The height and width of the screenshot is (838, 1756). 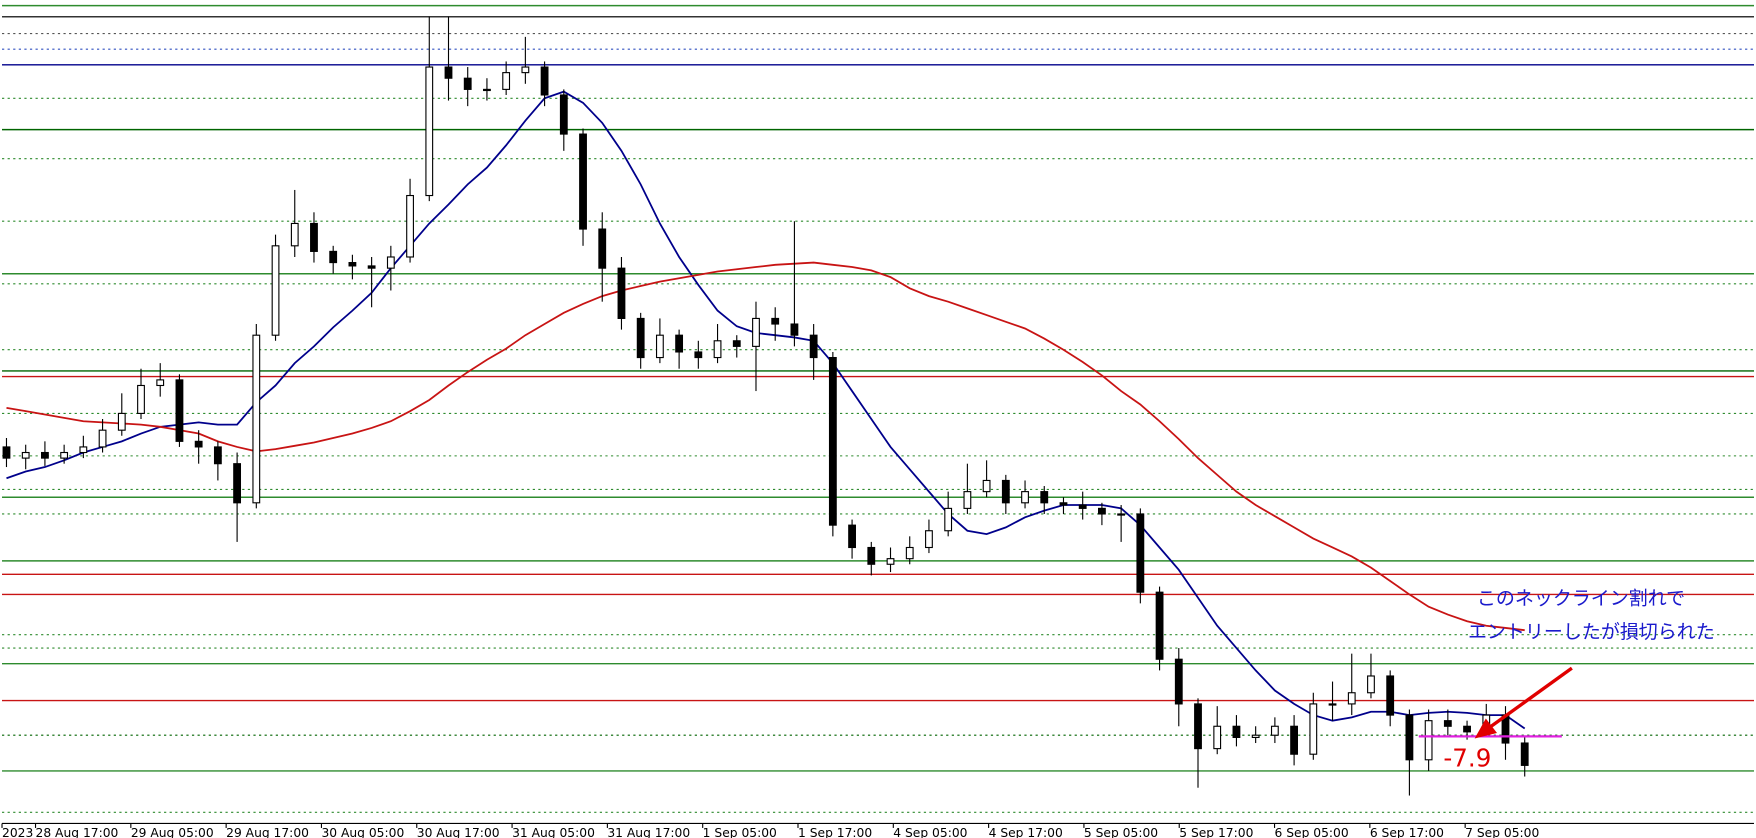 I want to click on arrow-head, so click(x=1486, y=728).